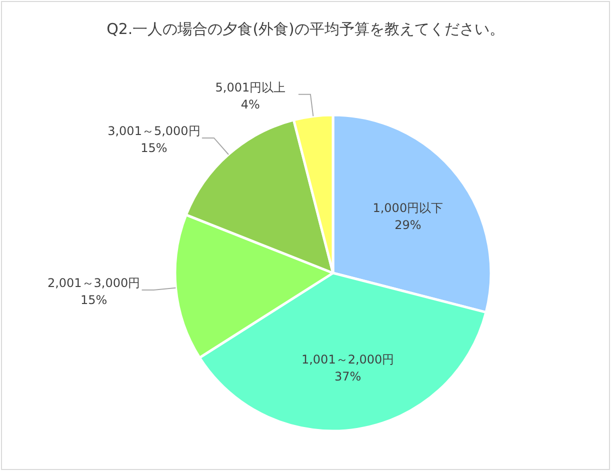  What do you see at coordinates (348, 377) in the screenshot?
I see `data-label: 37%` at bounding box center [348, 377].